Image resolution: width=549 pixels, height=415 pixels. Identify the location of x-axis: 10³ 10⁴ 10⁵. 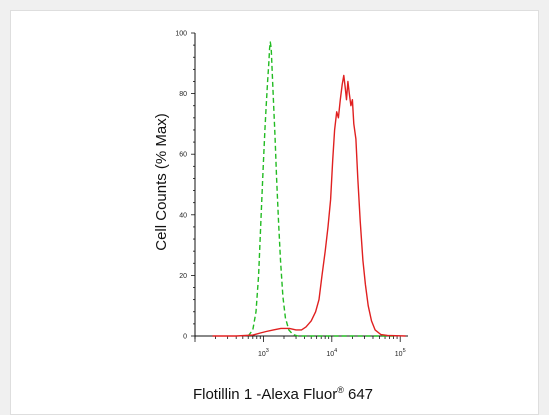
(301, 346).